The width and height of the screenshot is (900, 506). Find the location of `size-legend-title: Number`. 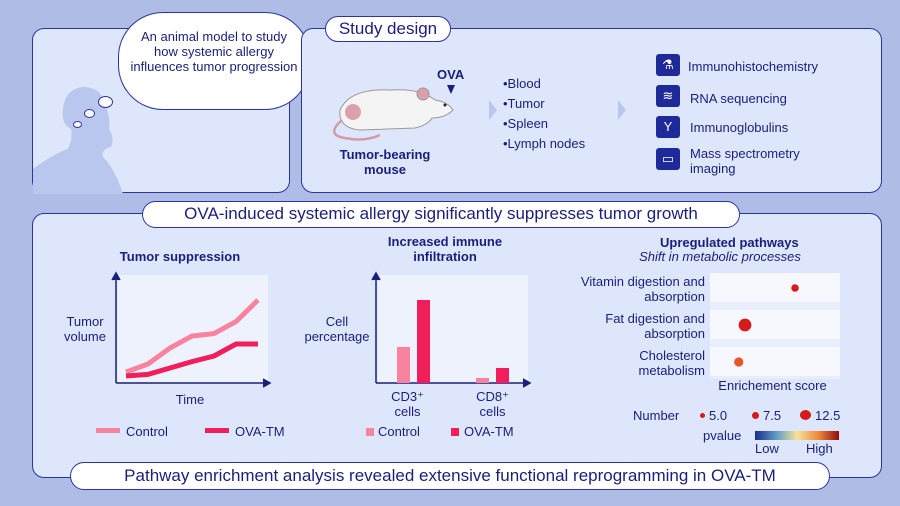

size-legend-title: Number is located at coordinates (656, 415).